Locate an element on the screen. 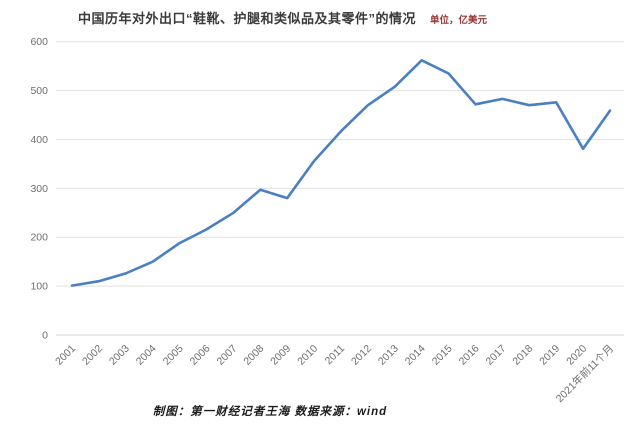 Image resolution: width=634 pixels, height=426 pixels. x-tick-label: 2011 is located at coordinates (335, 355).